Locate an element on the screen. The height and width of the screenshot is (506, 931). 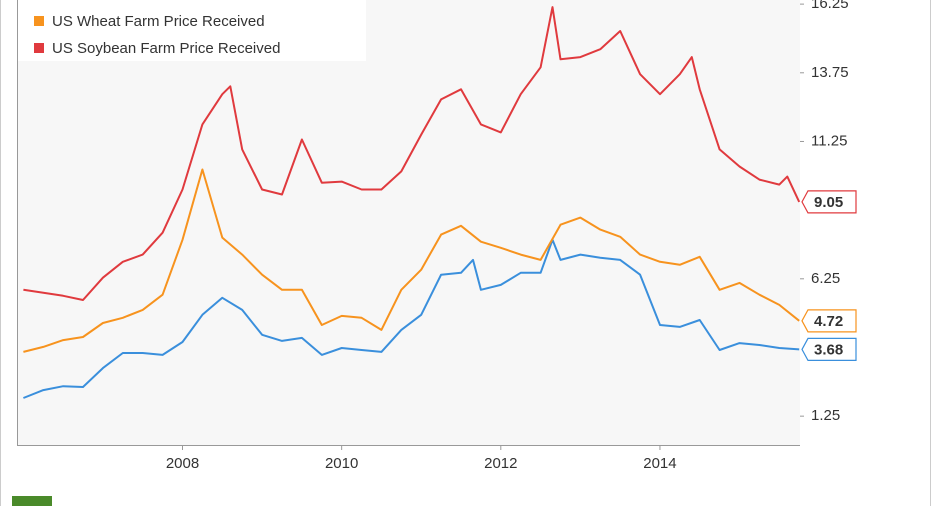
y-tick-label: 13.75 is located at coordinates (830, 72).